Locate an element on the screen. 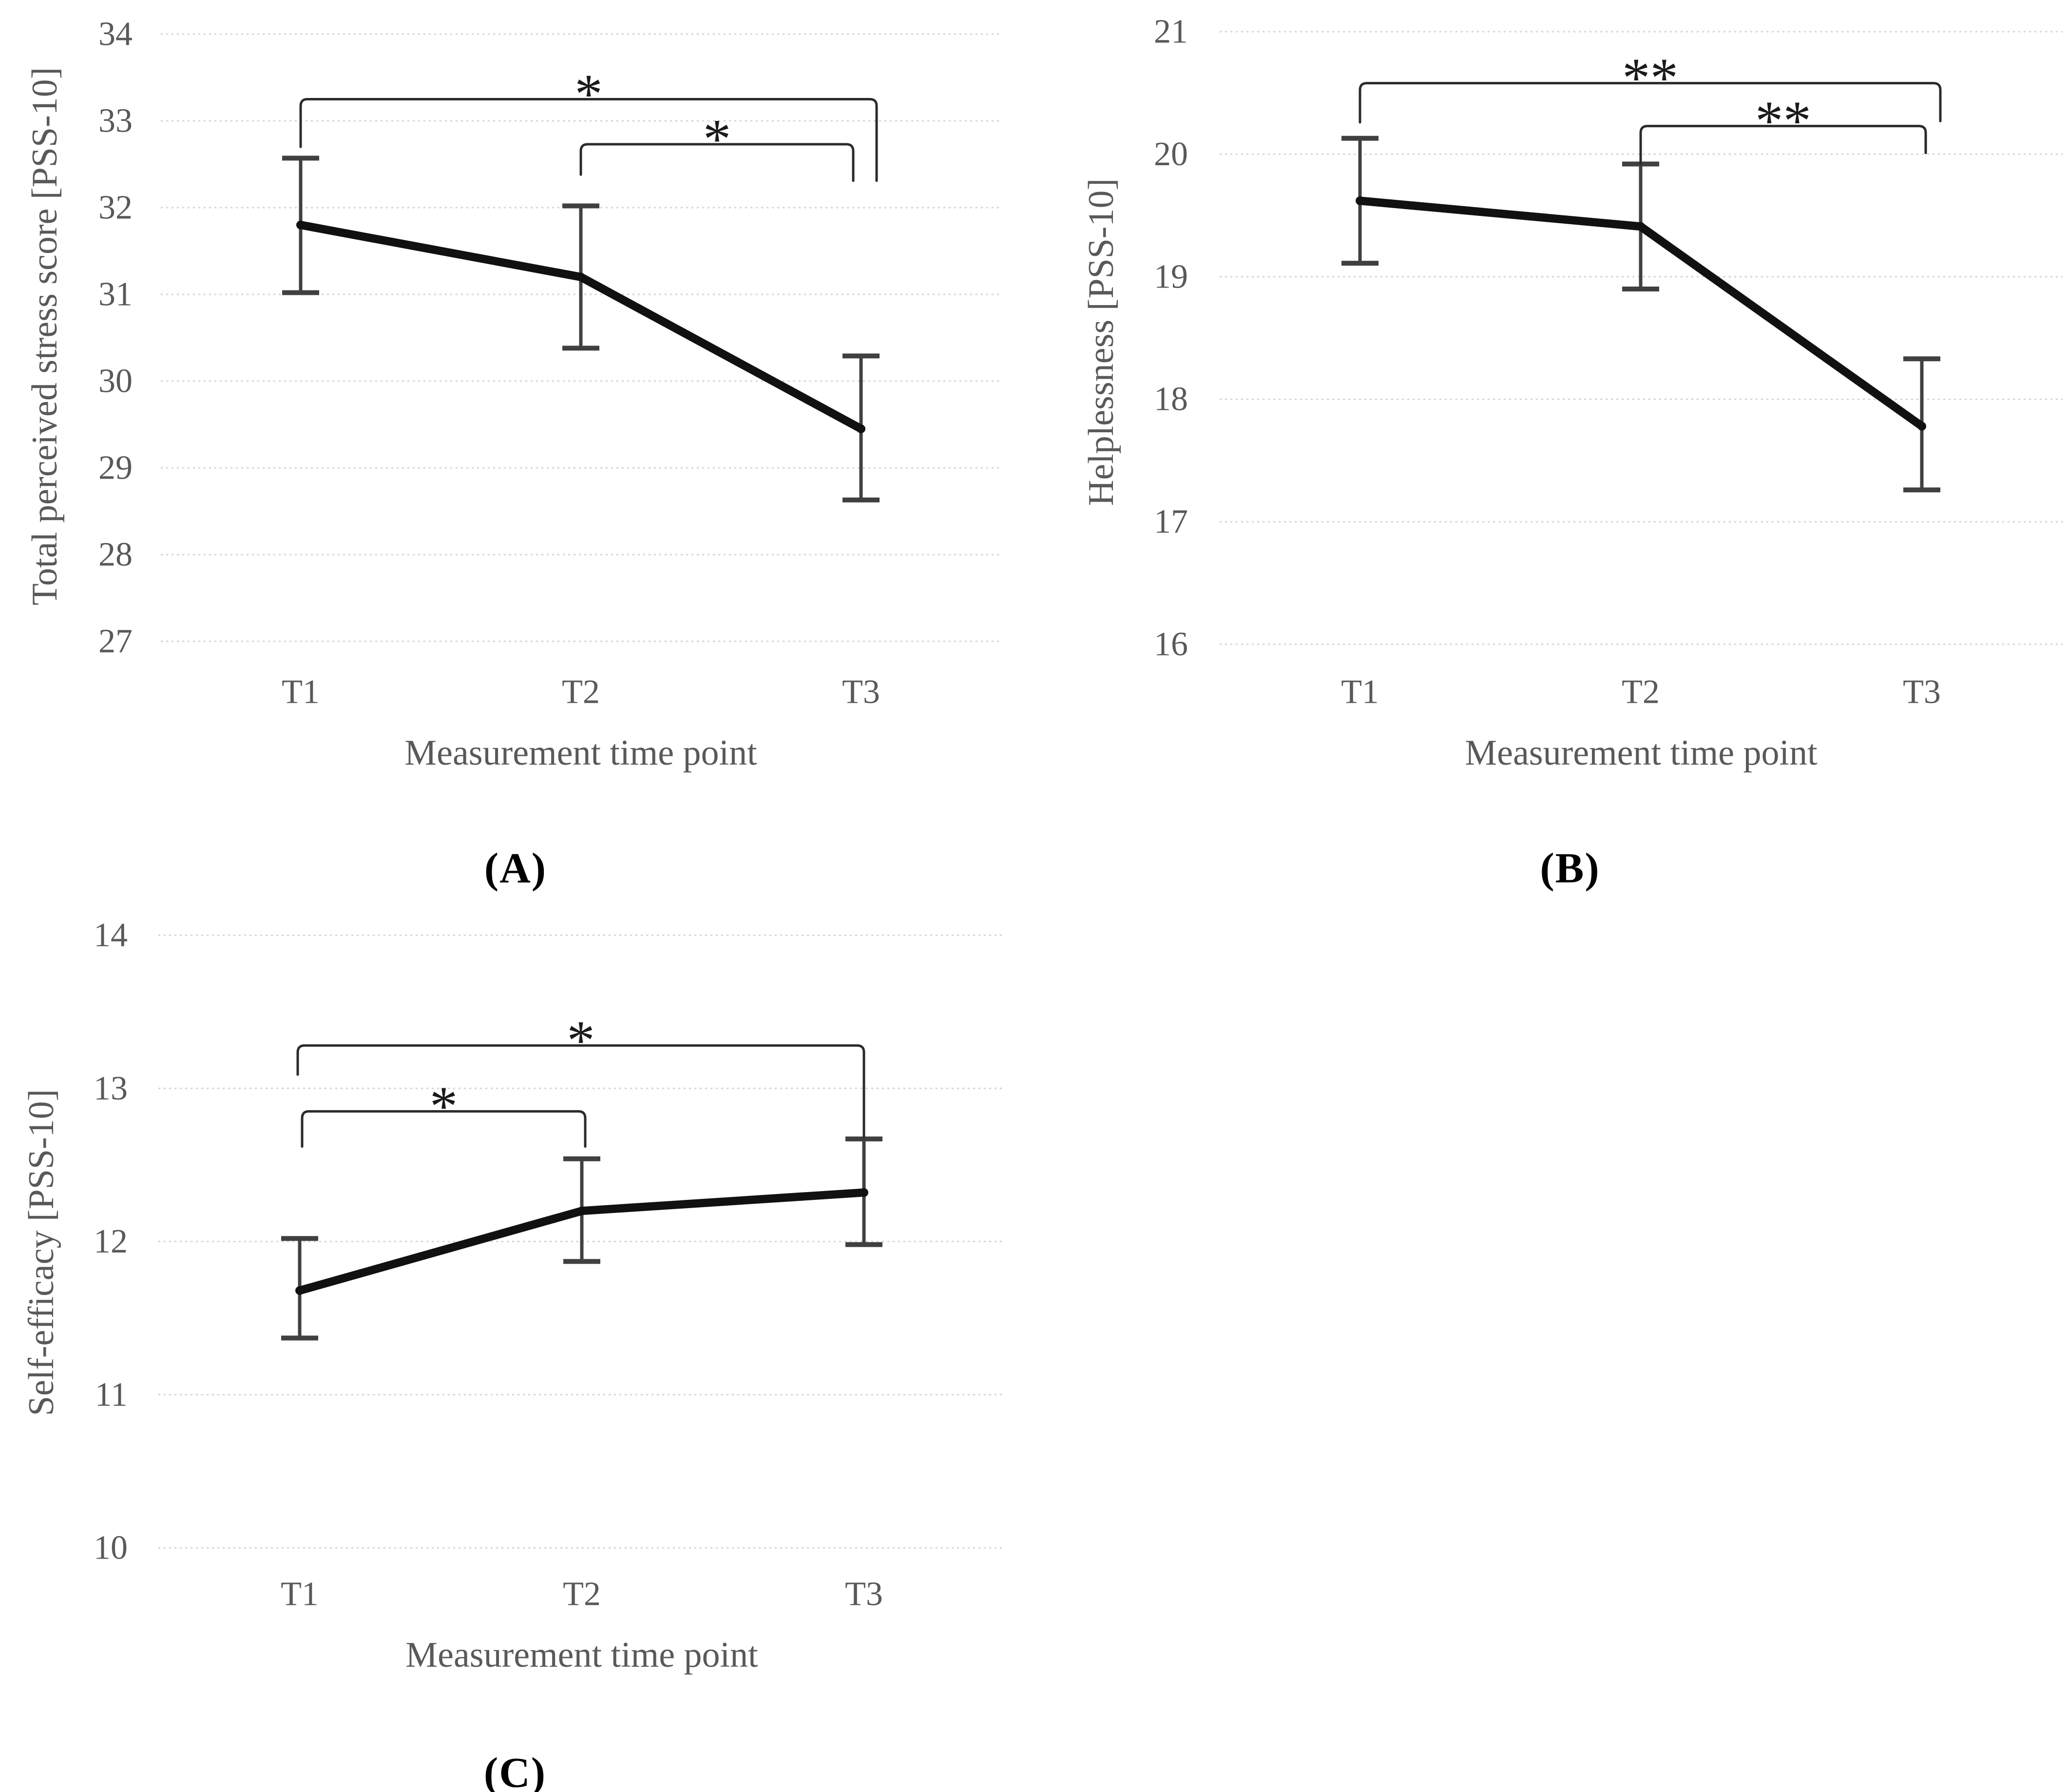 This screenshot has width=2068, height=1792. y-tick-label: 17 is located at coordinates (1171, 521).